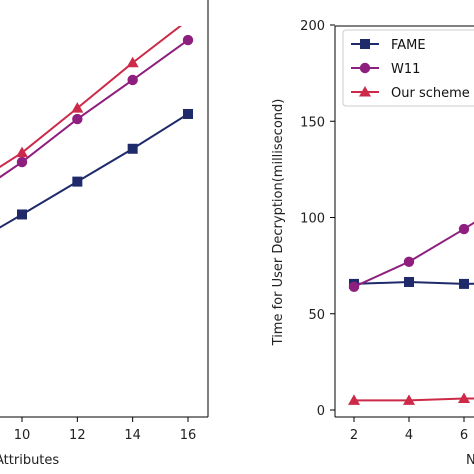  What do you see at coordinates (408, 45) in the screenshot?
I see `legend-label: FAME` at bounding box center [408, 45].